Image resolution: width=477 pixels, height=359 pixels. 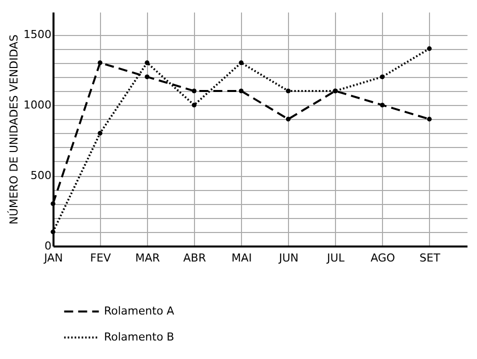 I want to click on x-tick-label: JUN, so click(x=288, y=258).